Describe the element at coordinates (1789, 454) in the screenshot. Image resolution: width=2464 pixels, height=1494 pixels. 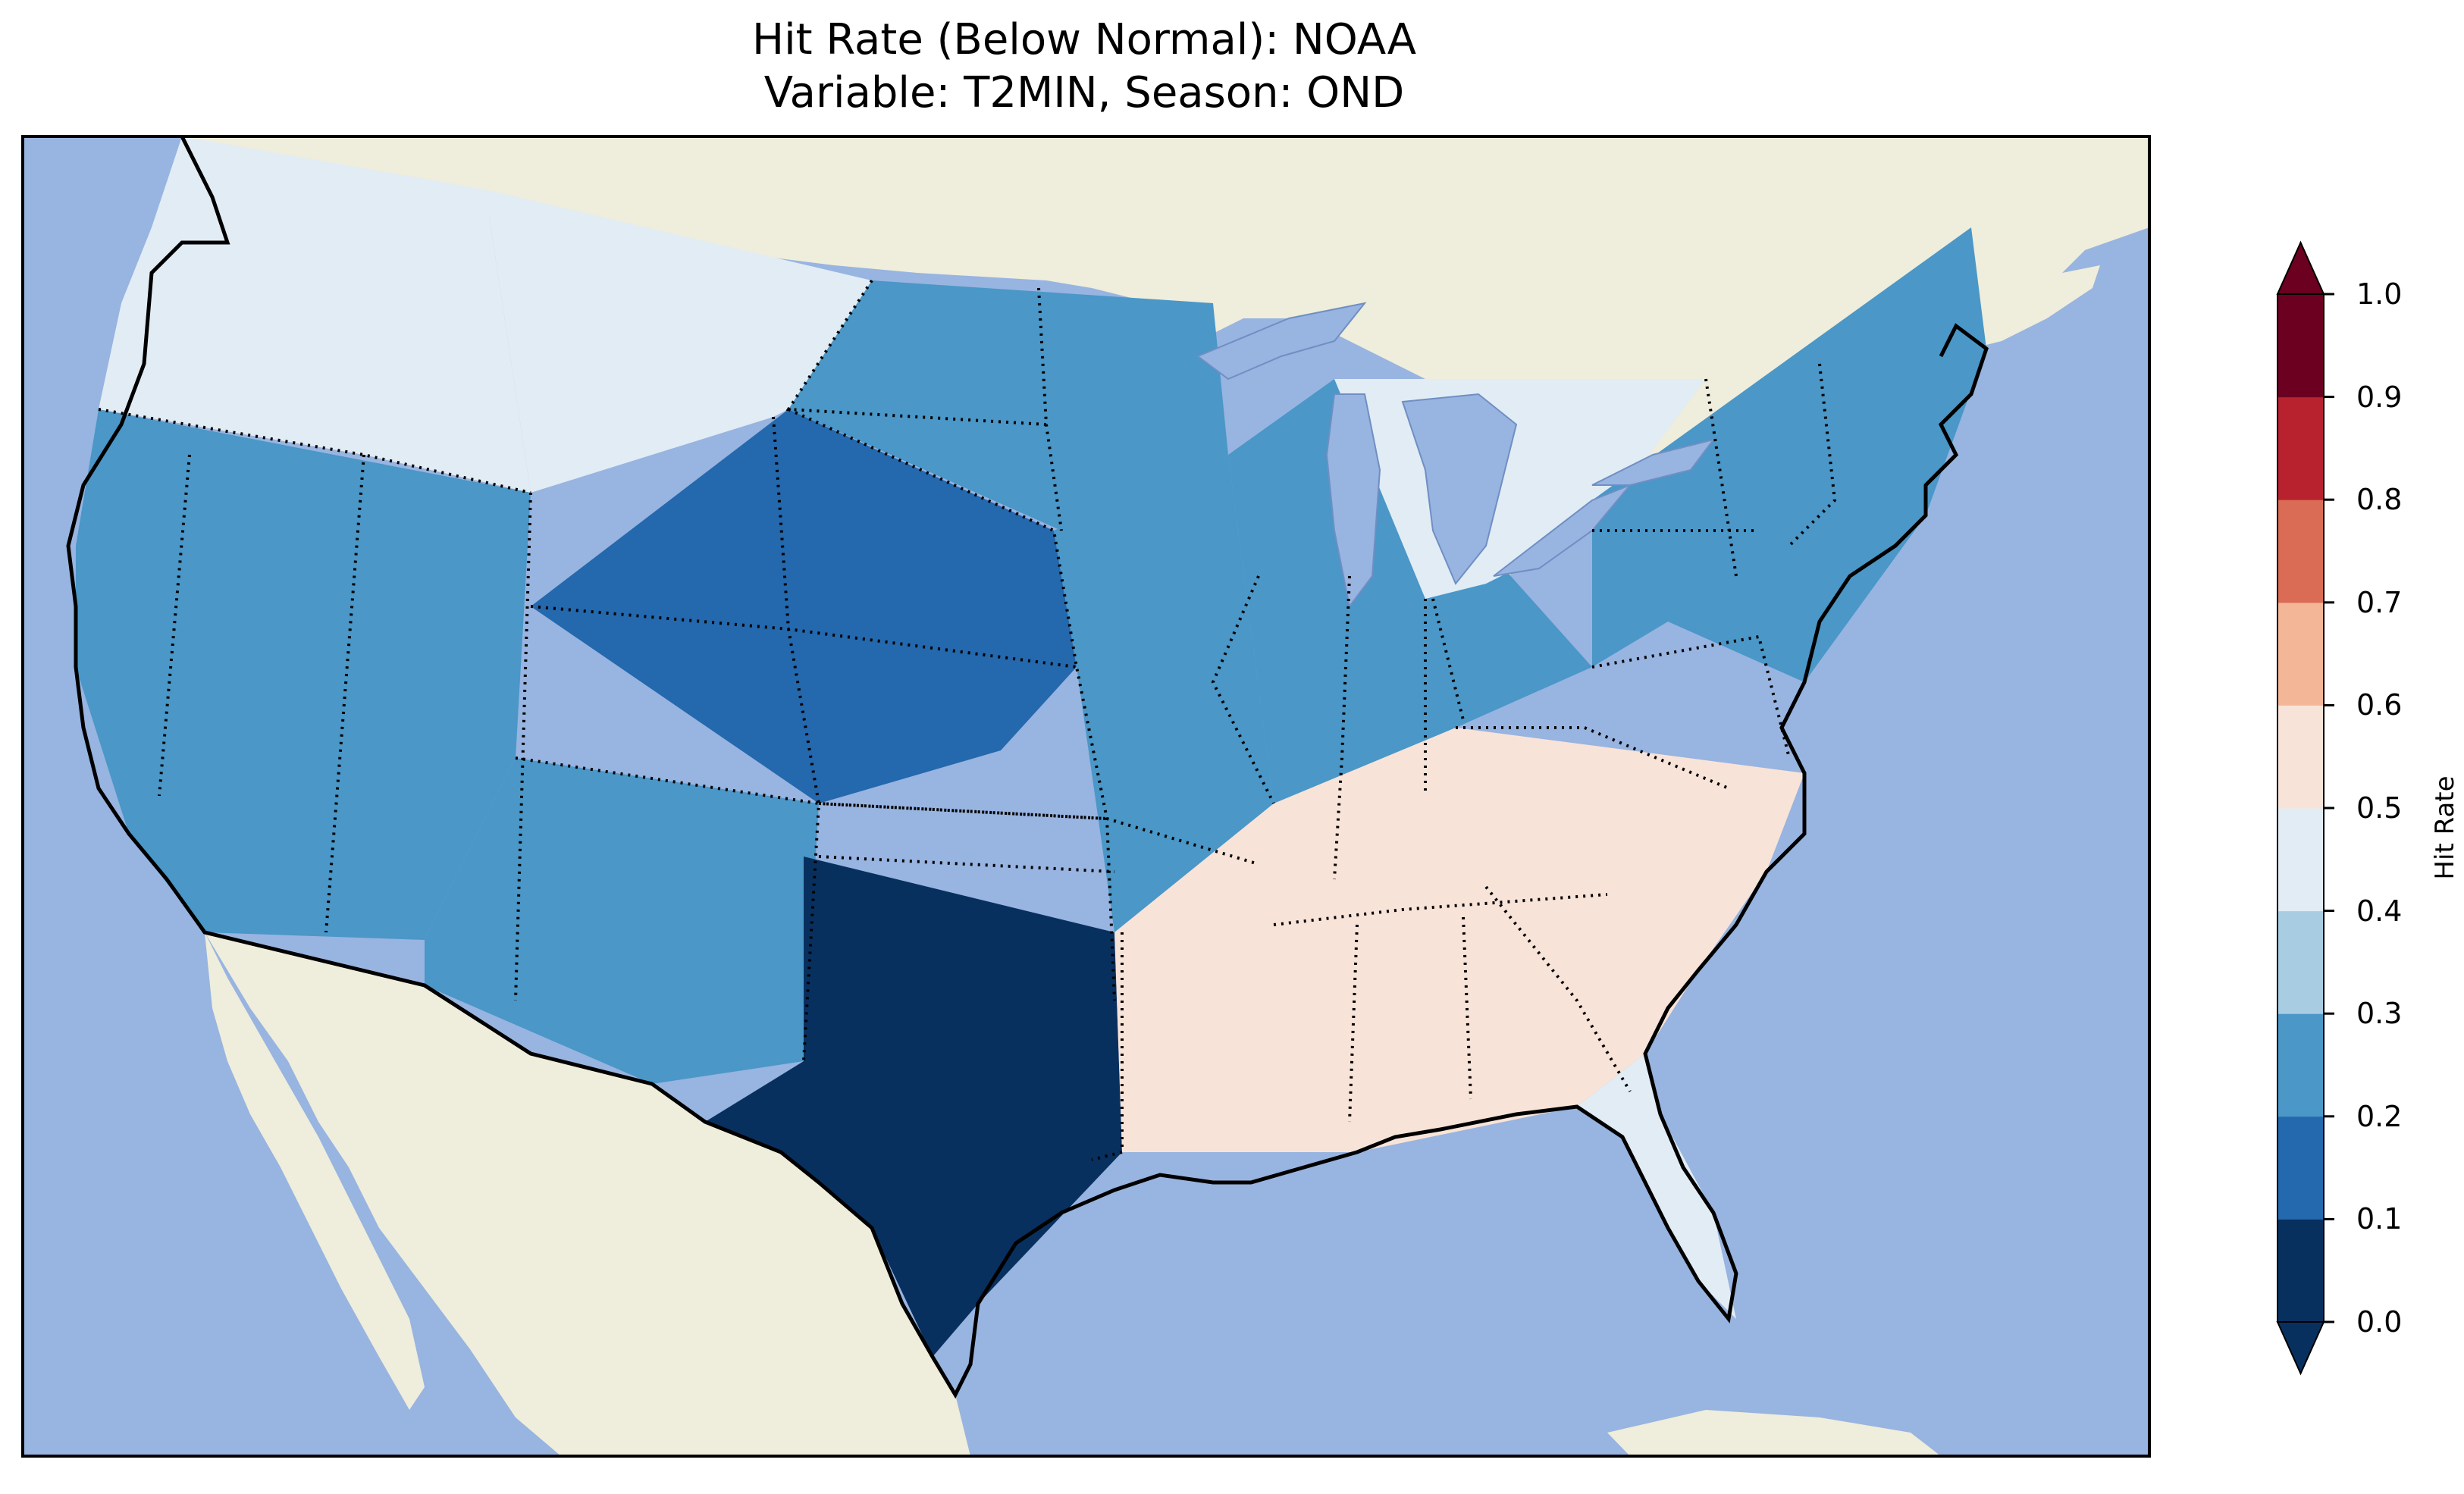
I see `region-northeast` at that location.